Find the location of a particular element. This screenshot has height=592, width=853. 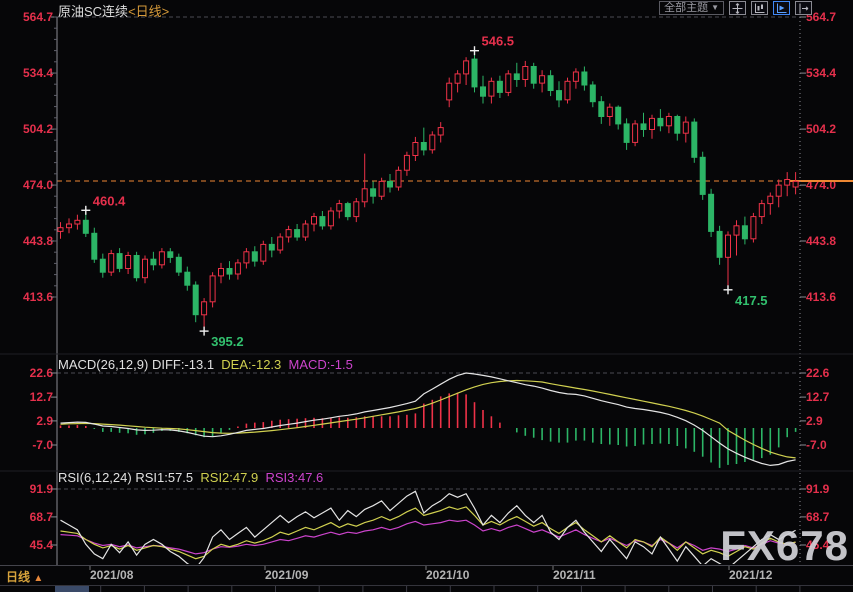

rsi2-value: RSI2:47.9 is located at coordinates (229, 477).